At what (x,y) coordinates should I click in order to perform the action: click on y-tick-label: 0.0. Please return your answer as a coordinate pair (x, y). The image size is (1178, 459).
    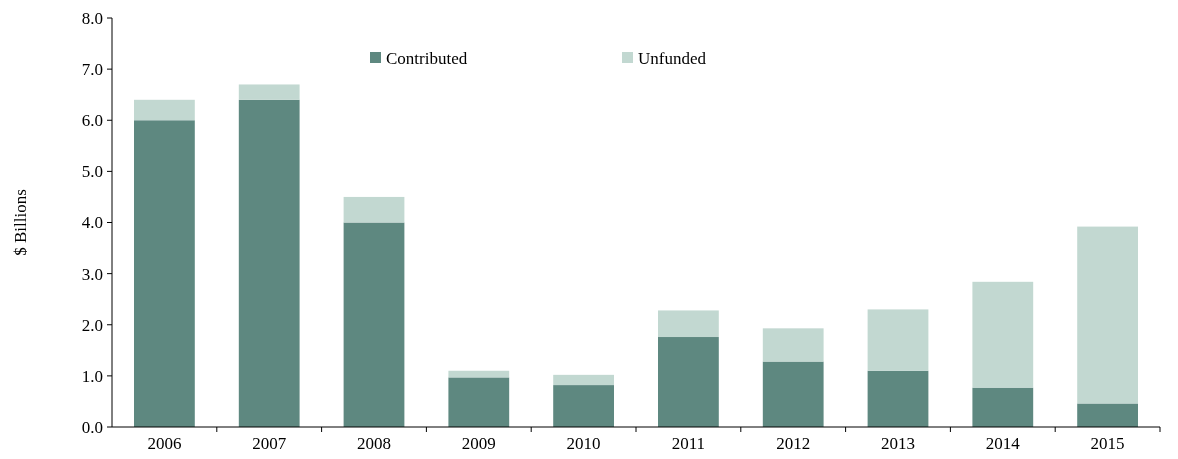
    Looking at the image, I should click on (92, 427).